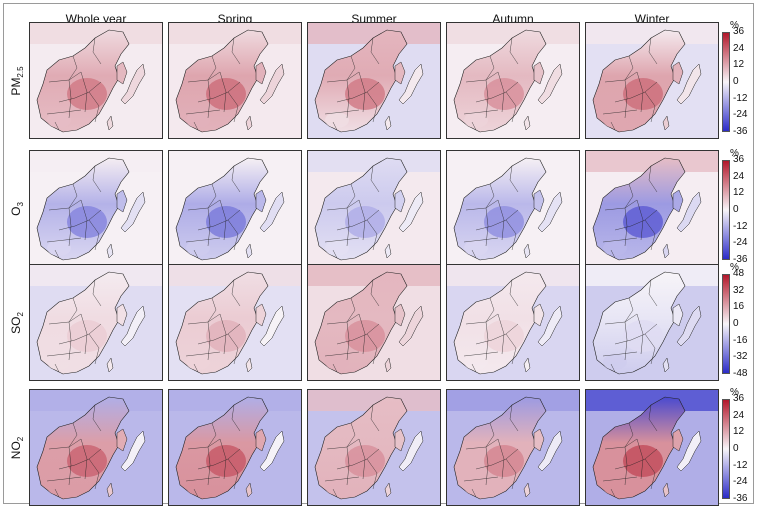 This screenshot has height=509, width=759. I want to click on colorbar-tick-label: 0, so click(736, 323).